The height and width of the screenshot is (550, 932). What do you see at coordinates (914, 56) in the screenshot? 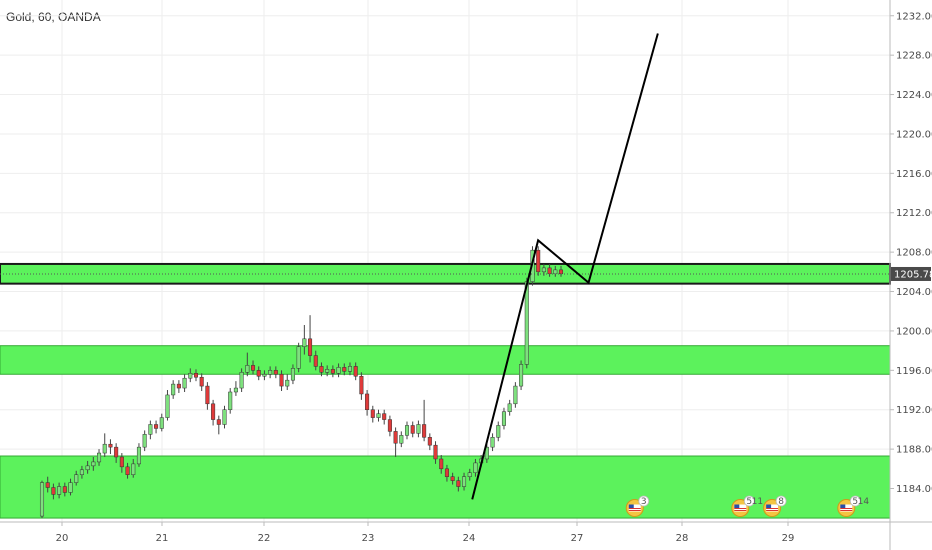
I see `y-tick-label: 1228.000` at bounding box center [914, 56].